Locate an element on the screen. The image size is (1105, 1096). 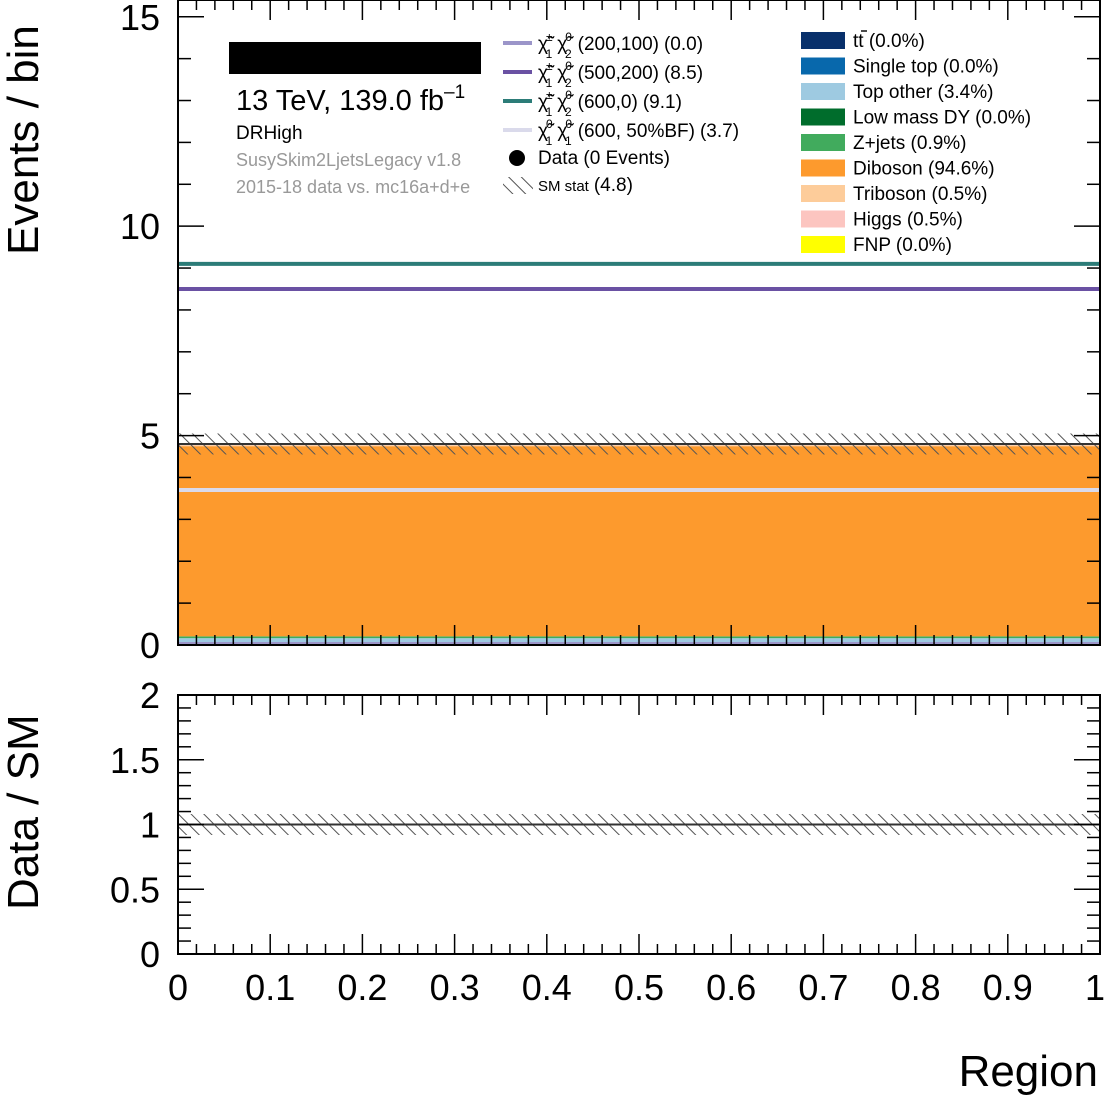
x-tick-8: 0.8 is located at coordinates (916, 987).